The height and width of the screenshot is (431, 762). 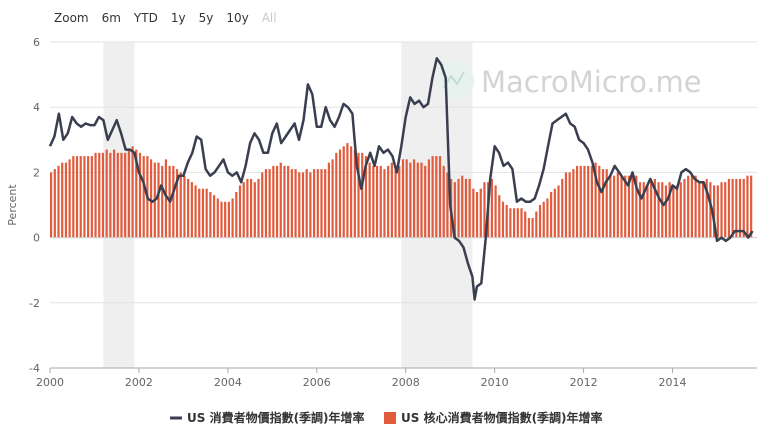 What do you see at coordinates (12, 205) in the screenshot?
I see `y-axis-label: Percent` at bounding box center [12, 205].